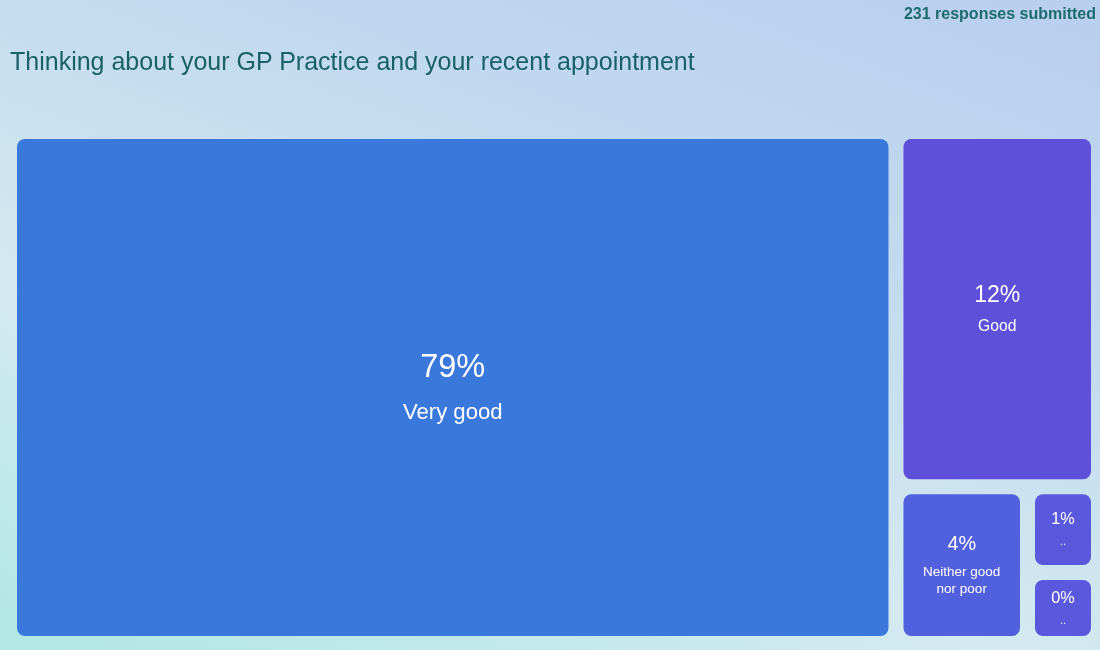 The width and height of the screenshot is (1100, 650). I want to click on category-label: Very good, so click(452, 411).